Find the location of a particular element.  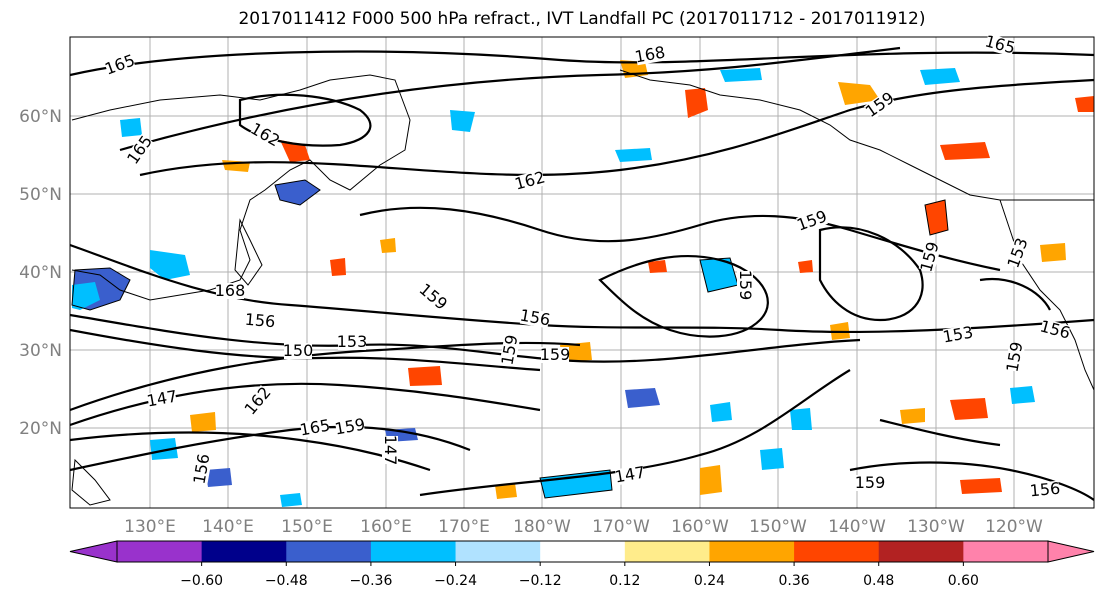

colorbar is located at coordinates (582, 551).